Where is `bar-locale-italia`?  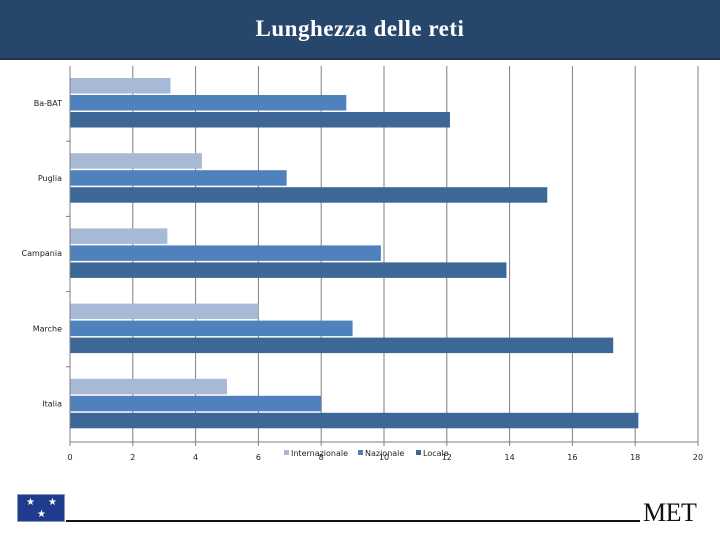
bar-locale-italia is located at coordinates (354, 420).